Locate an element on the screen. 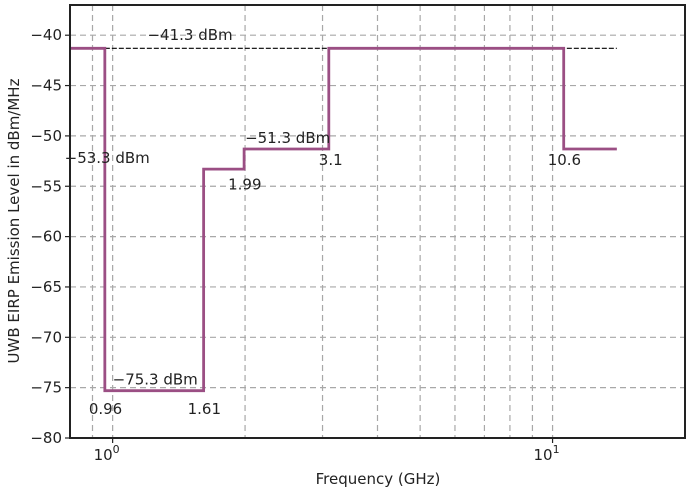  annotation: 3.1 is located at coordinates (331, 160).